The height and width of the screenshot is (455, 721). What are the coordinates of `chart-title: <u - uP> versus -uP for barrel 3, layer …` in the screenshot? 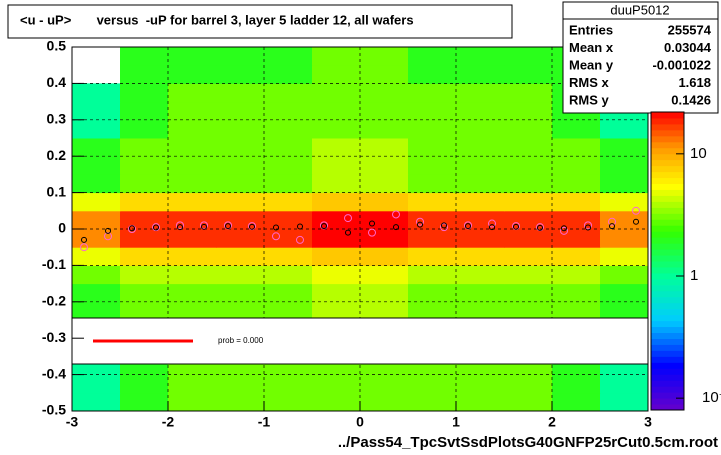 It's located at (217, 19).